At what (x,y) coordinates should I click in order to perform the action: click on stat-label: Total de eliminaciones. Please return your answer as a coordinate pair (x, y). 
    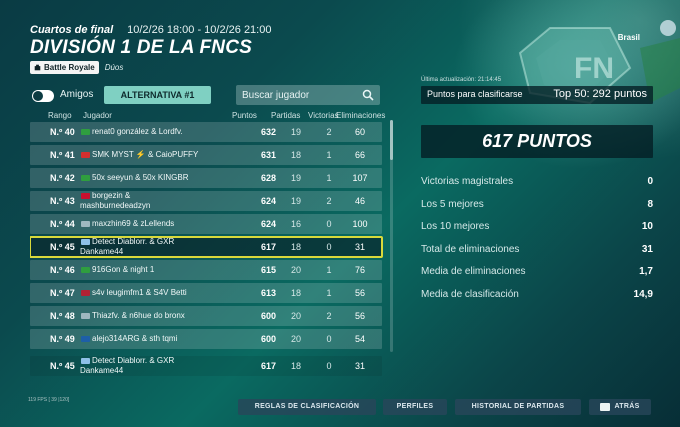
    Looking at the image, I should click on (470, 249).